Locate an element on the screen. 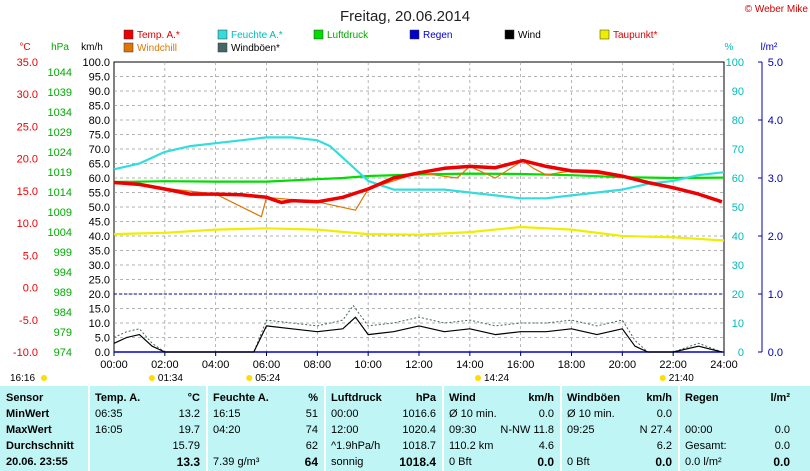 The image size is (810, 471). axis-unit-hpa: hPa is located at coordinates (60, 47).